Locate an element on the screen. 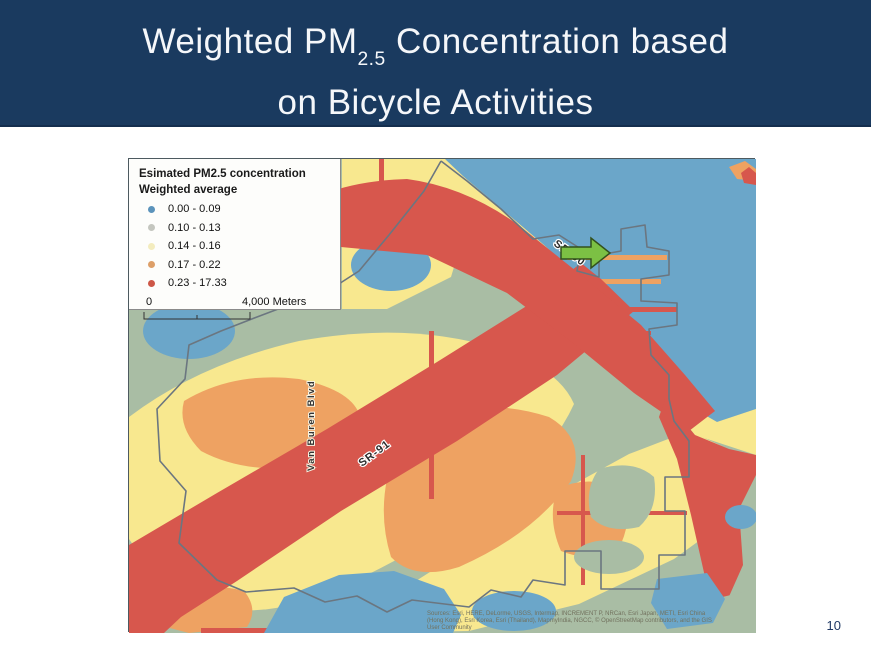  map-corridor-east is located at coordinates (707, 500).